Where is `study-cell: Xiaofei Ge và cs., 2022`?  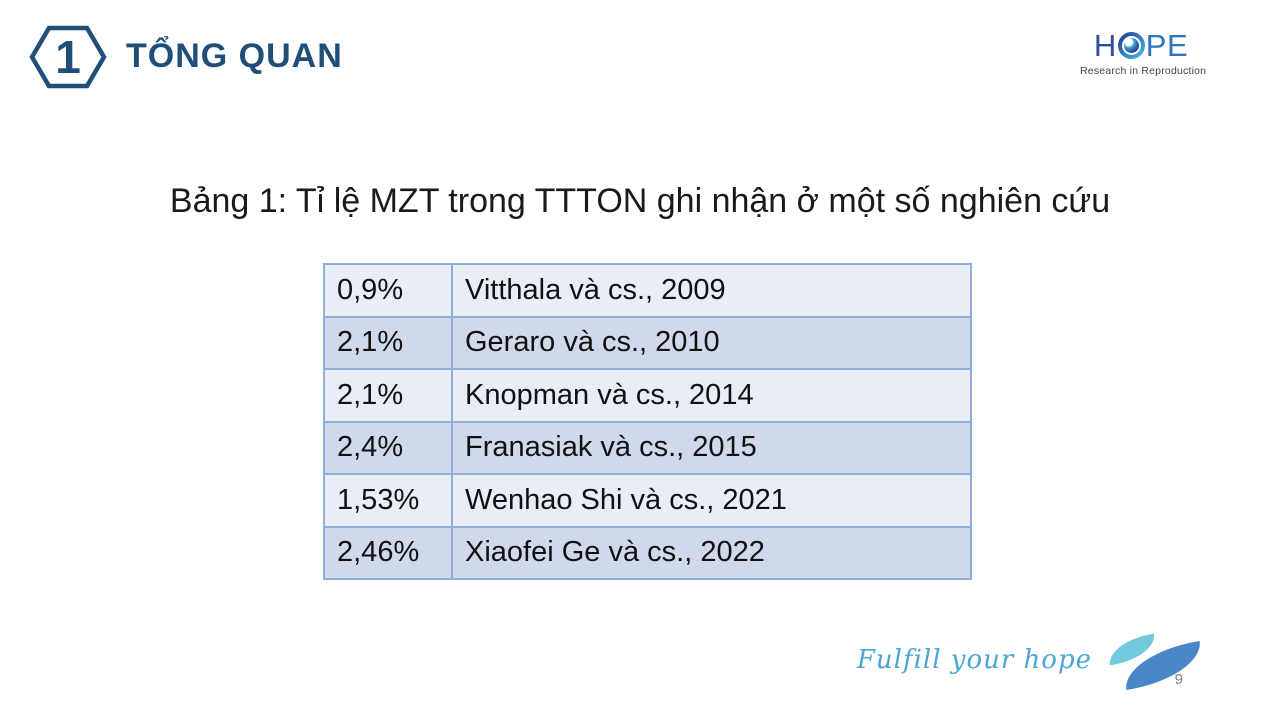
study-cell: Xiaofei Ge và cs., 2022 is located at coordinates (711, 552).